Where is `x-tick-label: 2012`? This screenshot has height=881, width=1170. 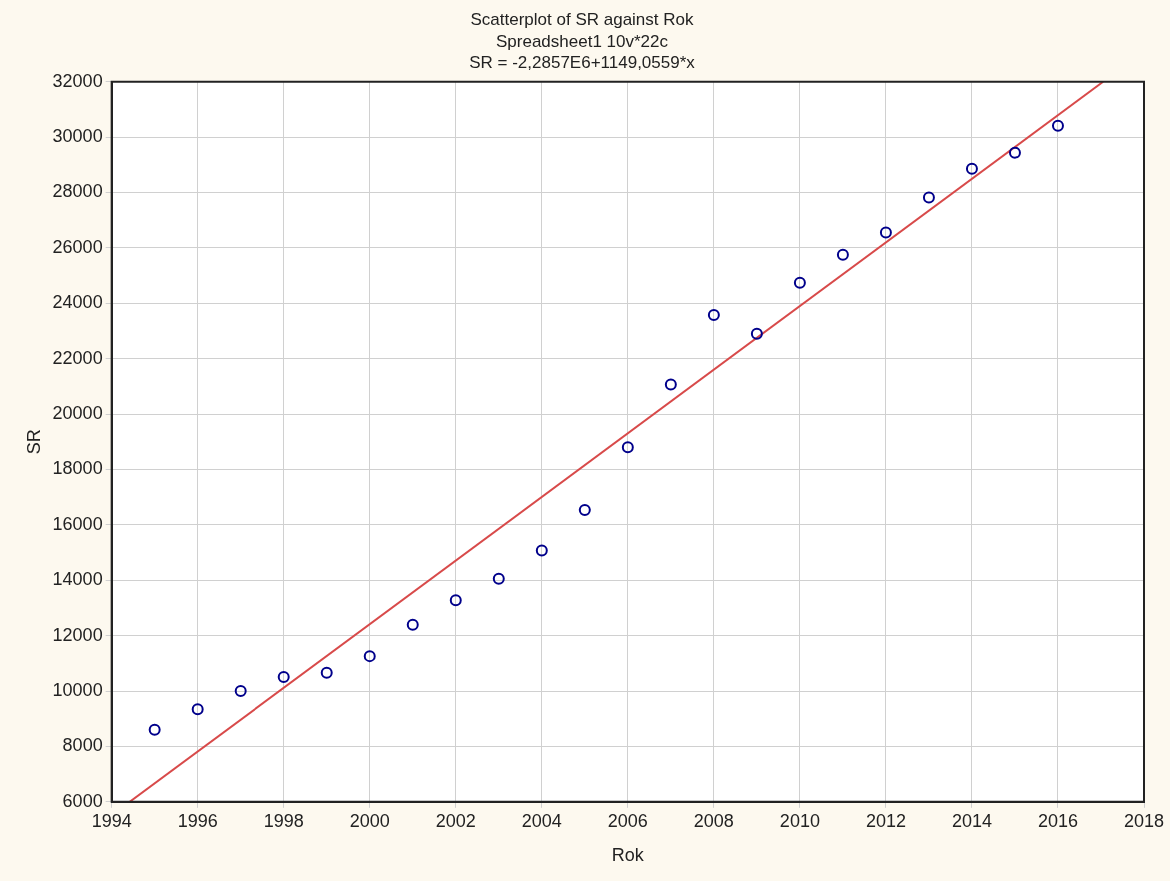 x-tick-label: 2012 is located at coordinates (885, 820).